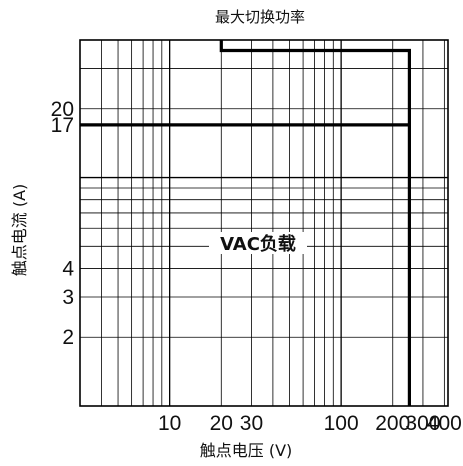 This screenshot has width=463, height=466. What do you see at coordinates (251, 423) in the screenshot?
I see `x-tick-label: 30` at bounding box center [251, 423].